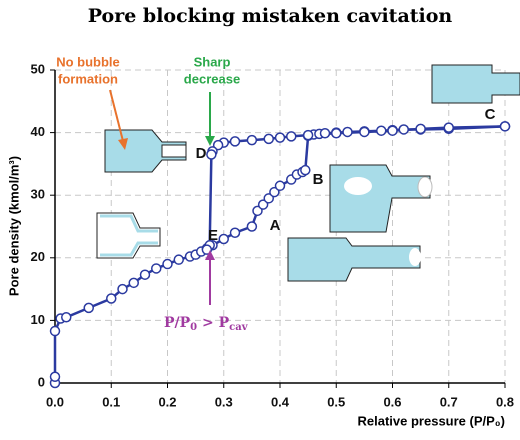  I want to click on x-tick-label: 0.6, so click(392, 401).